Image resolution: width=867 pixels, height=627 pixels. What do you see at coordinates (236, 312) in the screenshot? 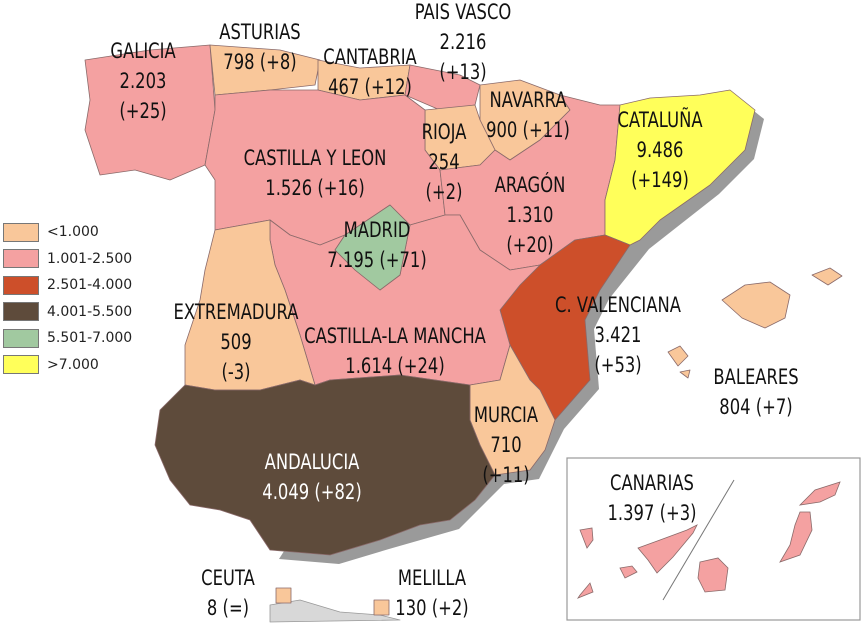
I see `region-name: EXTREMADURA` at bounding box center [236, 312].